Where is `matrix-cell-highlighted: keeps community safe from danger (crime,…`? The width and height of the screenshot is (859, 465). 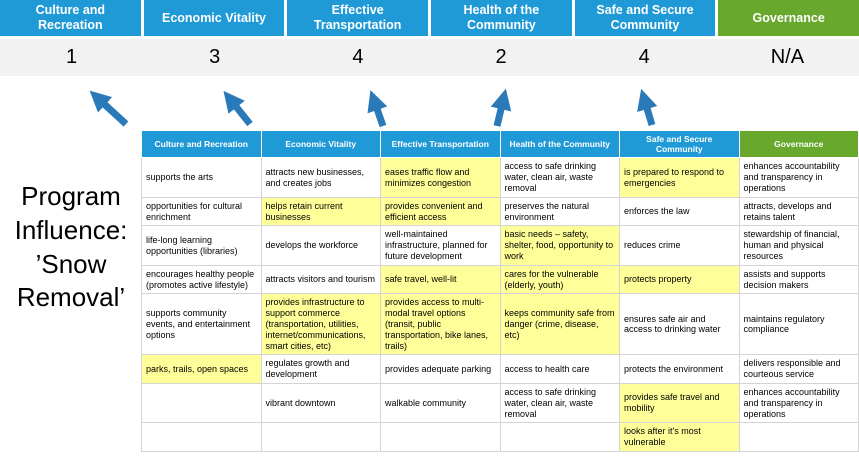 matrix-cell-highlighted: keeps community safe from danger (crime,… is located at coordinates (559, 324).